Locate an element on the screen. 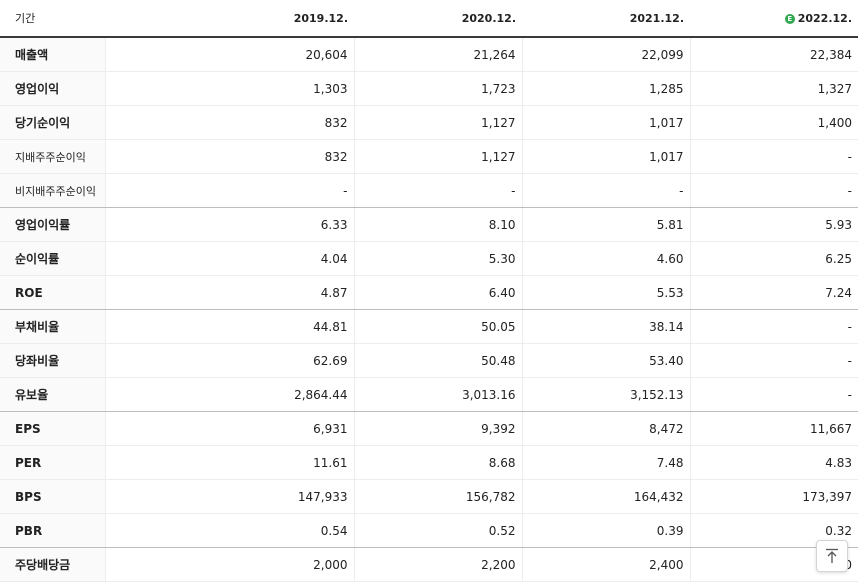 The image size is (858, 582). table-row: 영업이익 1,303 1,723 1,285 1,327 is located at coordinates (429, 88).